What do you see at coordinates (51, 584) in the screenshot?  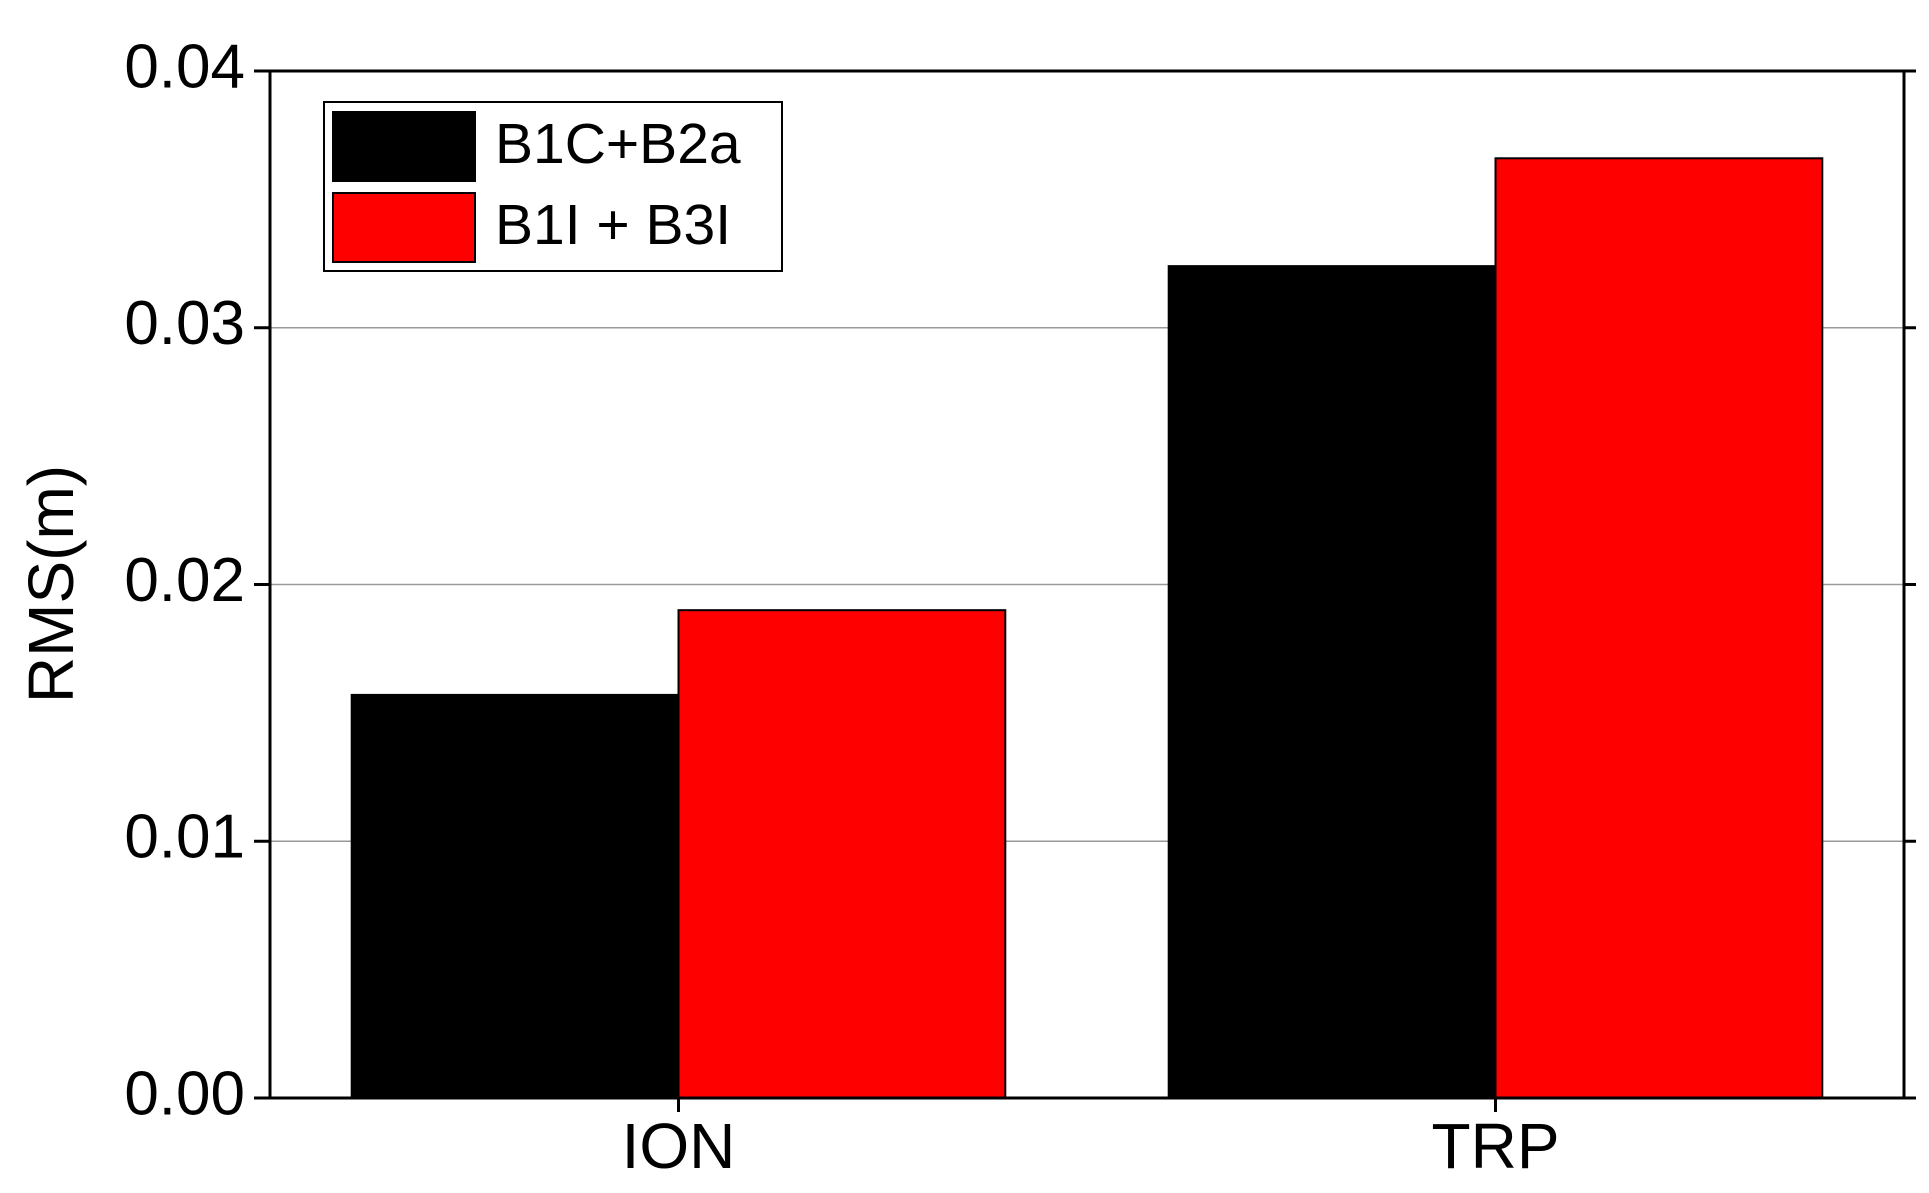 I see `y-axis-label: RMS(m)` at bounding box center [51, 584].